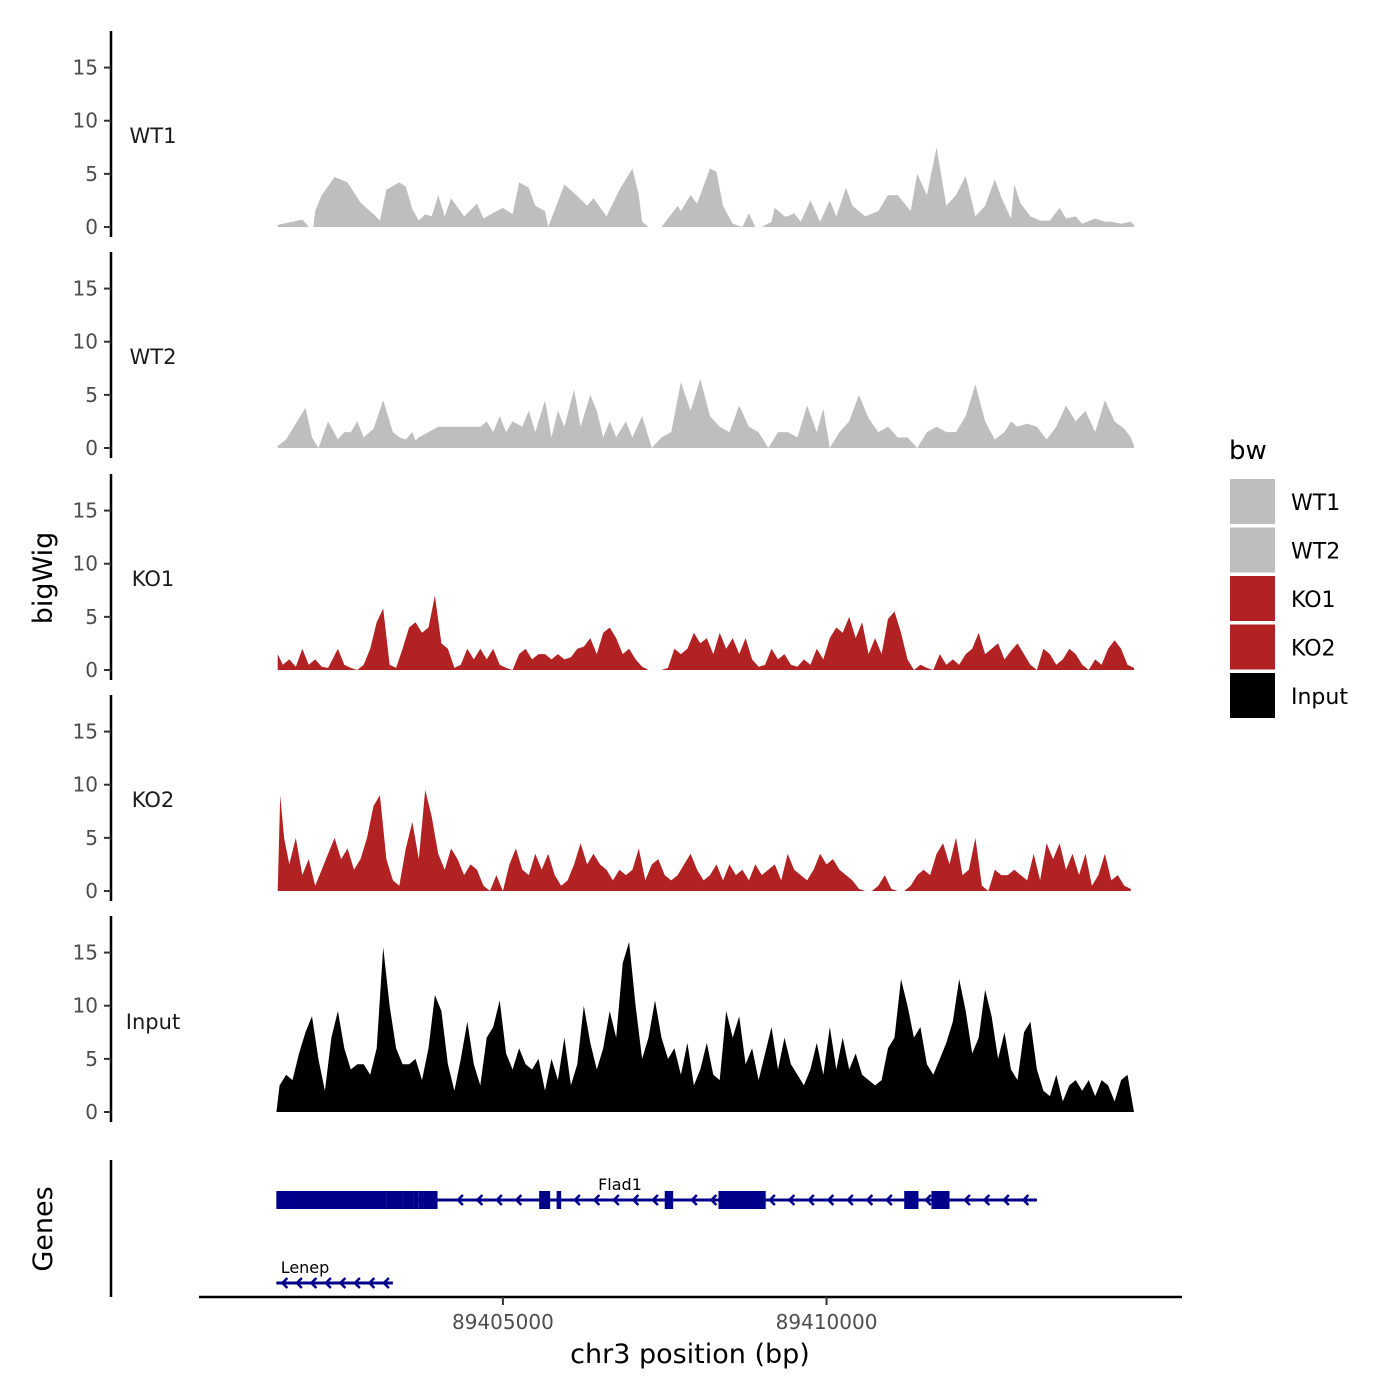  Describe the element at coordinates (334, 1273) in the screenshot. I see `gene-lenep: Lenep` at that location.